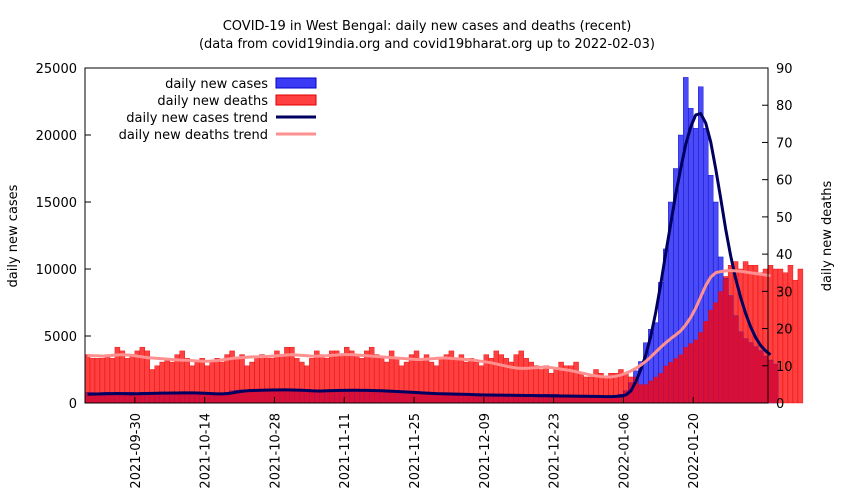 Image resolution: width=850 pixels, height=500 pixels. Describe the element at coordinates (784, 367) in the screenshot. I see `y2-tick-label: 10` at that location.